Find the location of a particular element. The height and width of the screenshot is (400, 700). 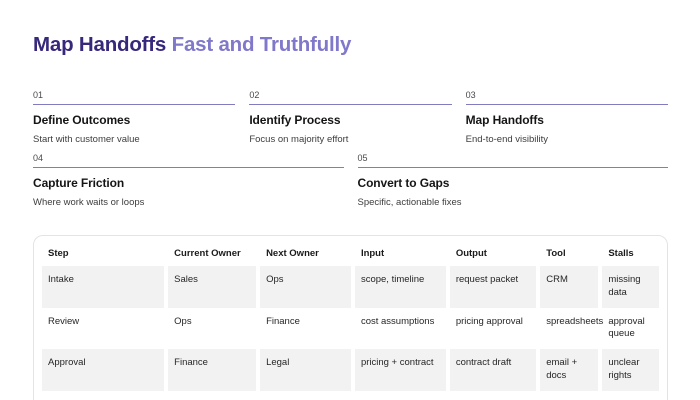

table-cell: Delivery is located at coordinates (103, 395).